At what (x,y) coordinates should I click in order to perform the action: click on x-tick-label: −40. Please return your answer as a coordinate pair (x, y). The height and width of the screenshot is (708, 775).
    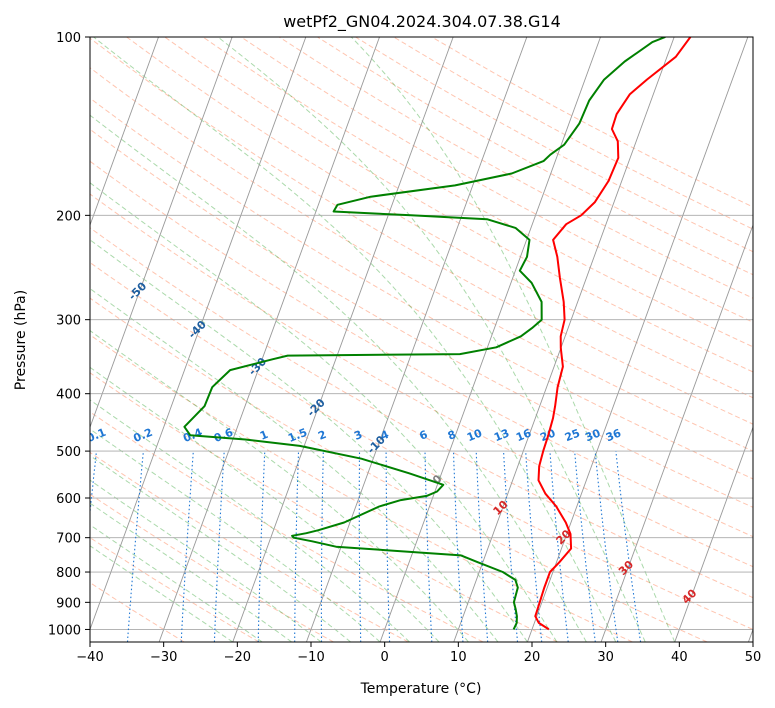
    Looking at the image, I should click on (89, 657).